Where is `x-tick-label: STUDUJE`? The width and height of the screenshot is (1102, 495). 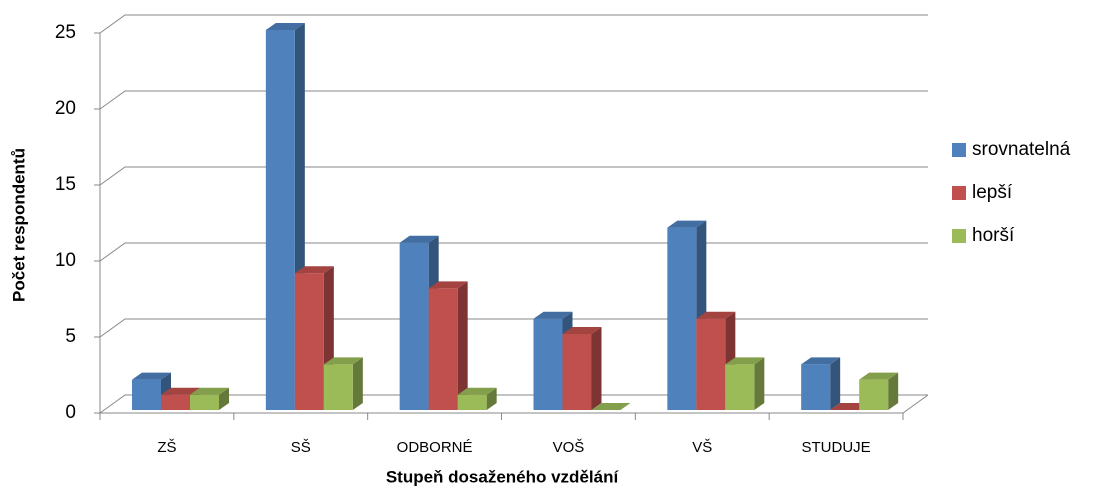
x-tick-label: STUDUJE is located at coordinates (835, 447).